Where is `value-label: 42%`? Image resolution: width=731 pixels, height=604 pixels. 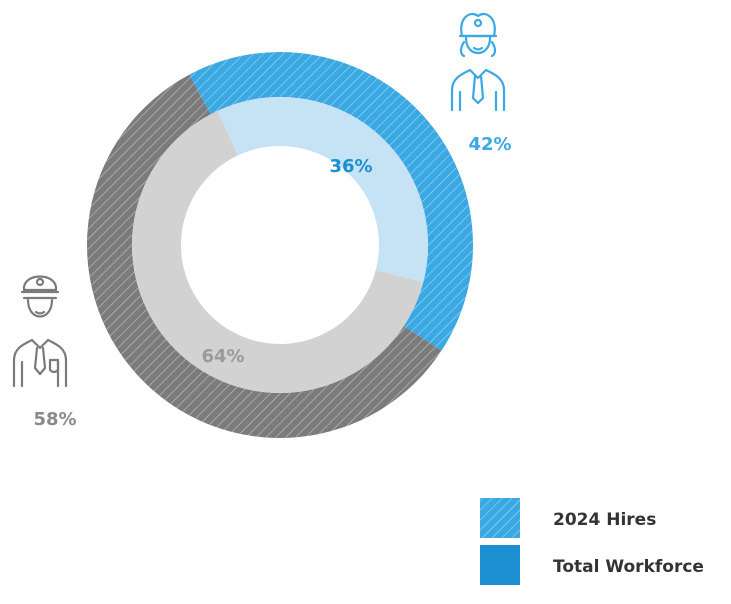
value-label: 42% is located at coordinates (489, 144).